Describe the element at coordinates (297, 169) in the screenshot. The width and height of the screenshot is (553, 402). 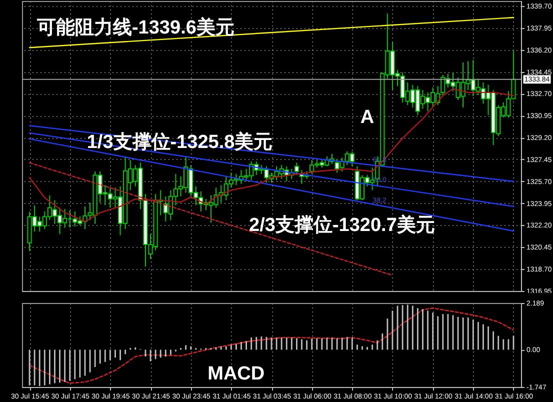
I see `candlestick` at that location.